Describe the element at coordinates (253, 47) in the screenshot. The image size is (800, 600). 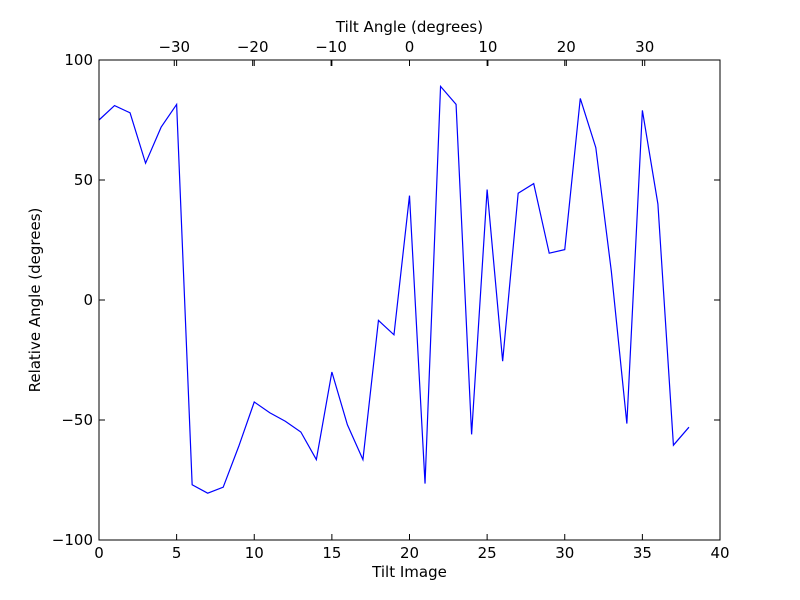
I see `top-x-tick-label: −20` at that location.